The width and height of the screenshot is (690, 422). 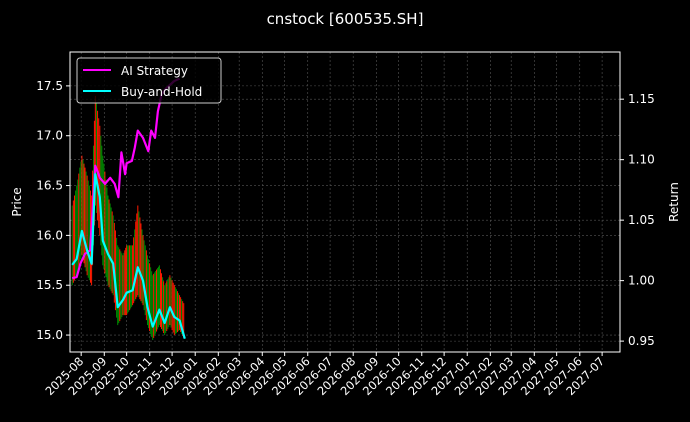 I want to click on y-tick-label: 17.0, so click(x=49, y=136).